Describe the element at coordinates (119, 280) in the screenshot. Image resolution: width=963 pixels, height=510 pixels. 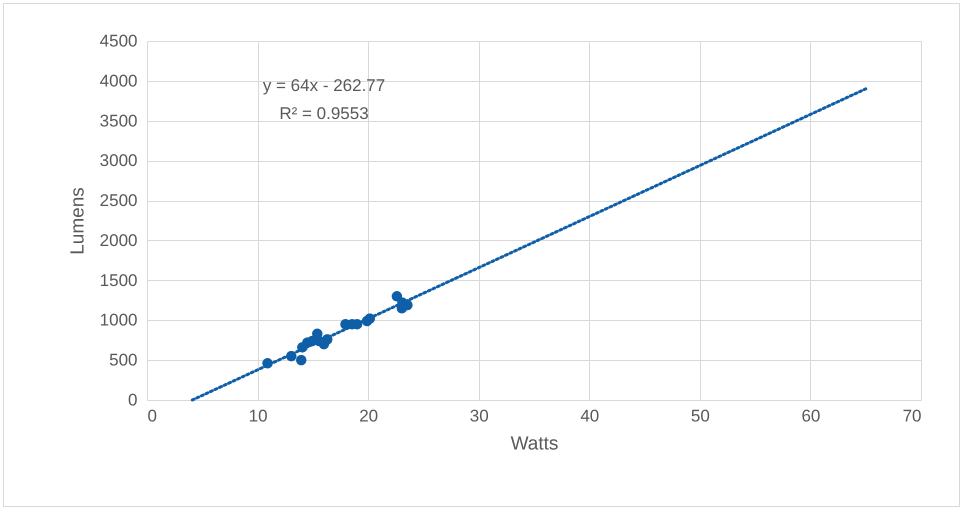
I see `y-tick-label: 1500` at that location.